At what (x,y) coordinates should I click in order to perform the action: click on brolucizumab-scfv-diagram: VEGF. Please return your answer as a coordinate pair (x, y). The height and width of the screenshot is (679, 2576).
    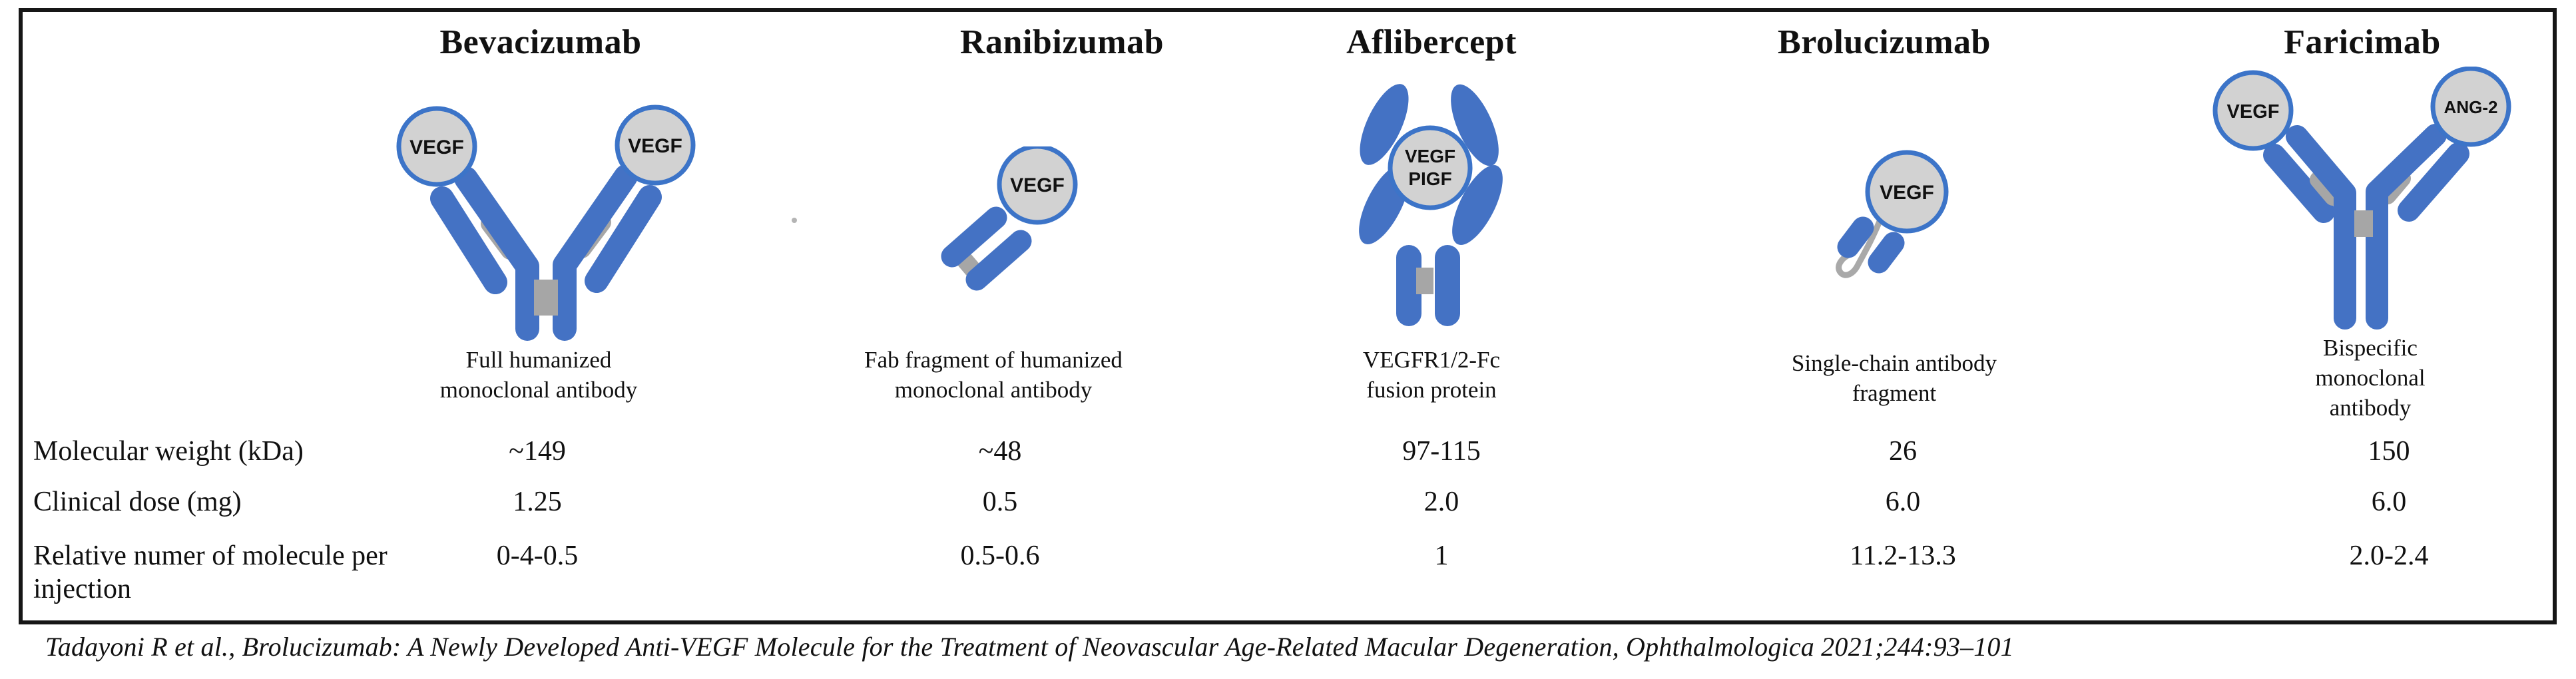
    Looking at the image, I should click on (1893, 214).